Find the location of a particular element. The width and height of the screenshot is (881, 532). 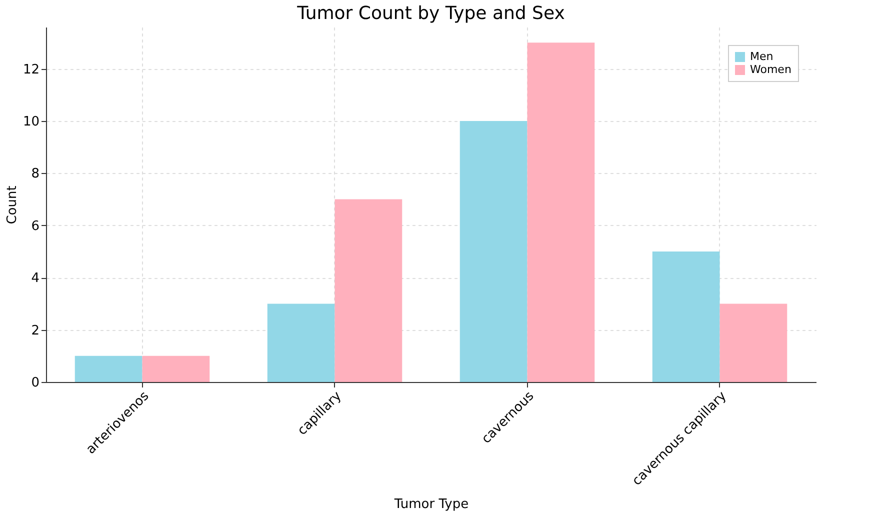

chart-title: Tumor Count by Type and Sex is located at coordinates (431, 13).